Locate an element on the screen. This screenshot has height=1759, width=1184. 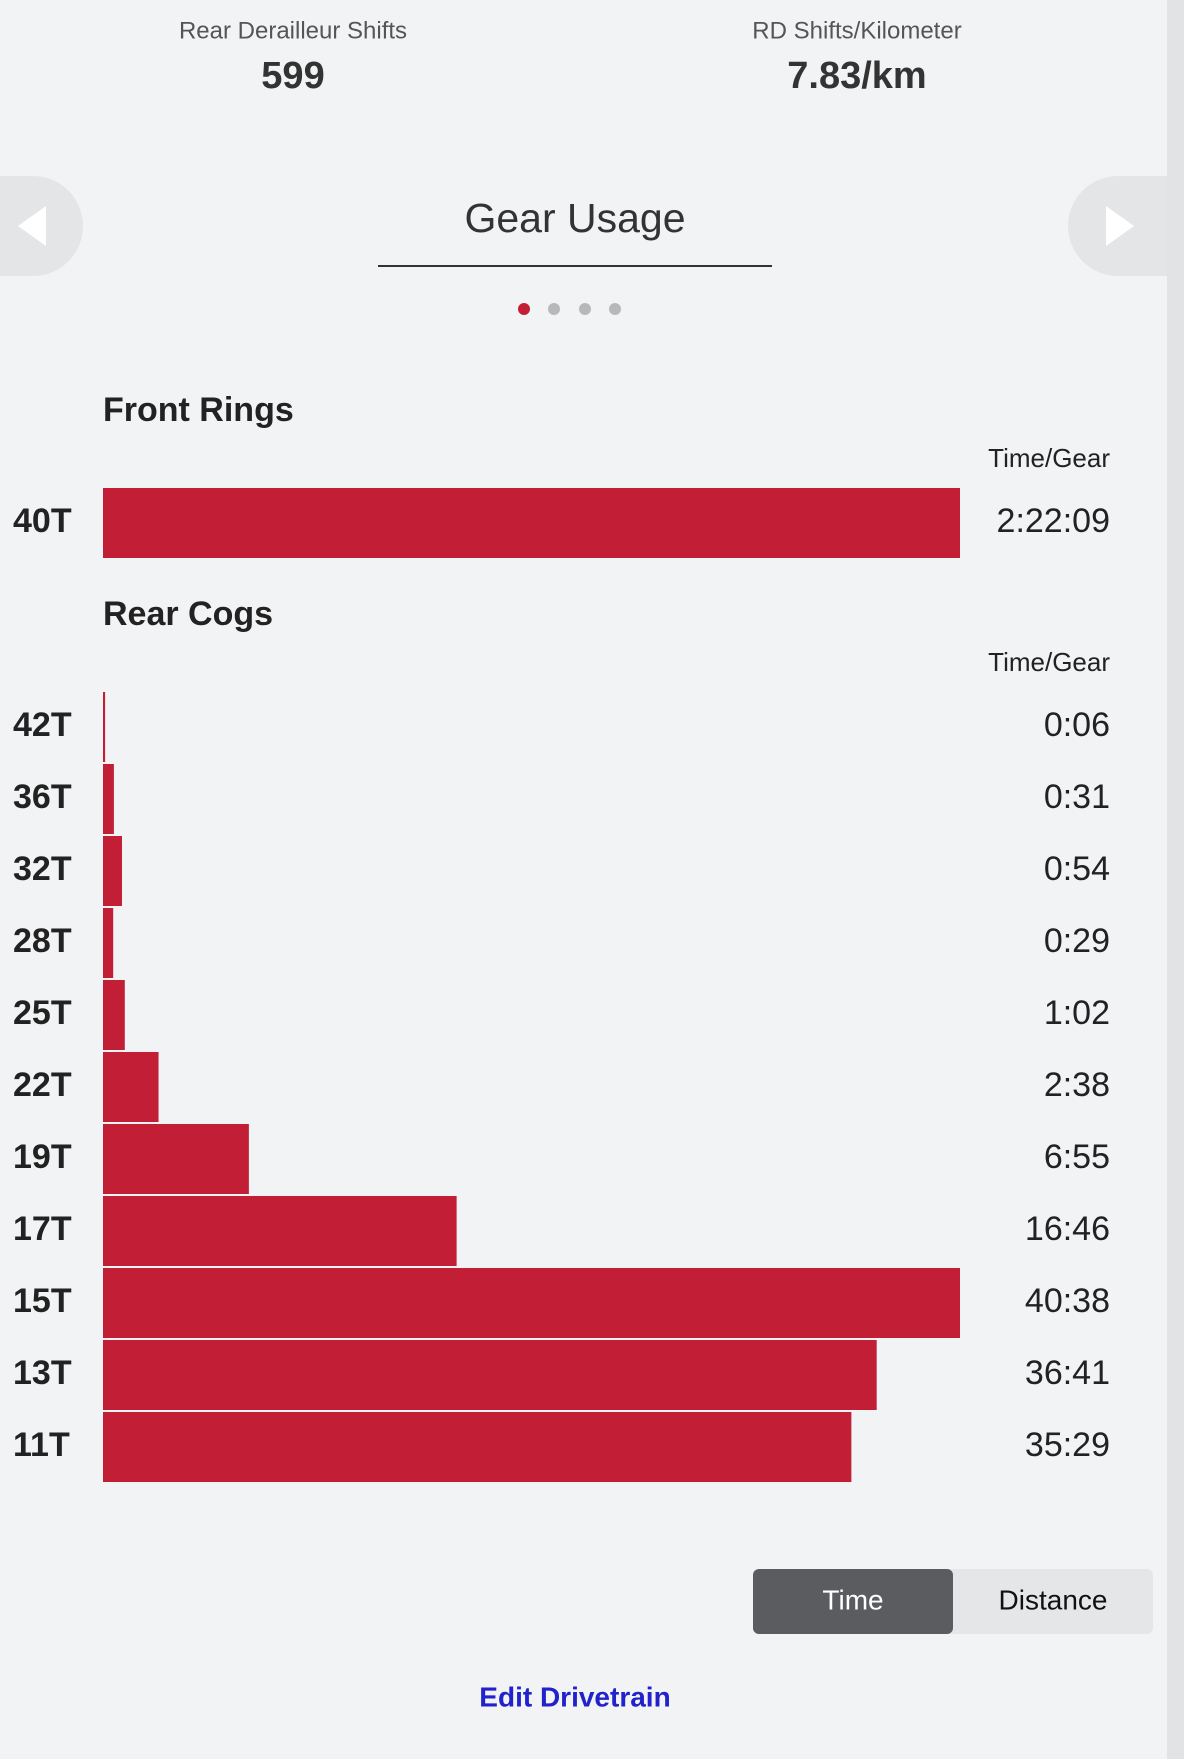
side-strip is located at coordinates (1175, 879).